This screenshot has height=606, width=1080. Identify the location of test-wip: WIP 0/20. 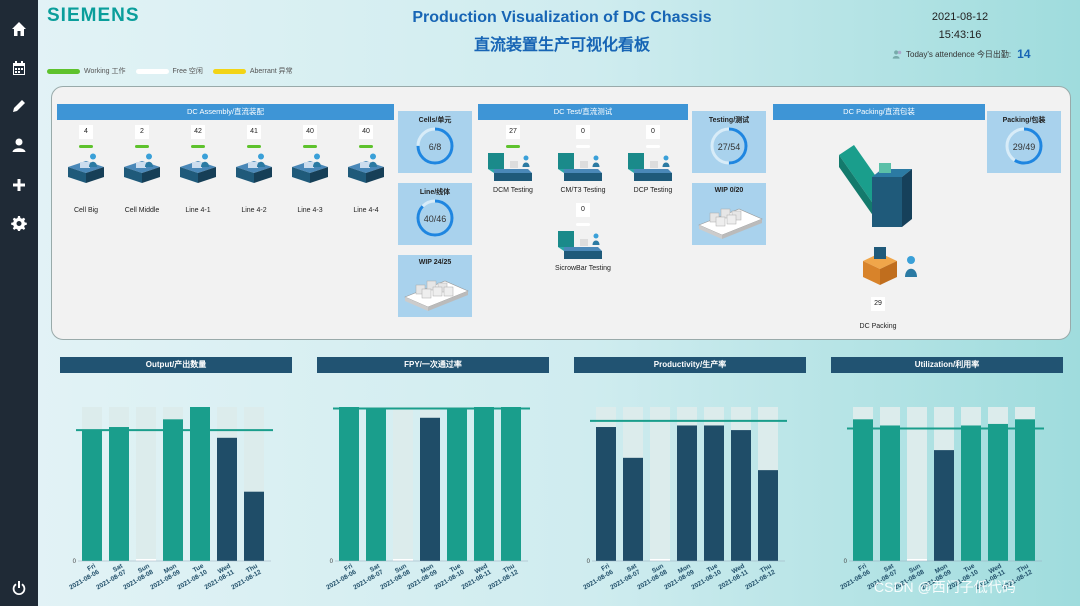
(729, 214).